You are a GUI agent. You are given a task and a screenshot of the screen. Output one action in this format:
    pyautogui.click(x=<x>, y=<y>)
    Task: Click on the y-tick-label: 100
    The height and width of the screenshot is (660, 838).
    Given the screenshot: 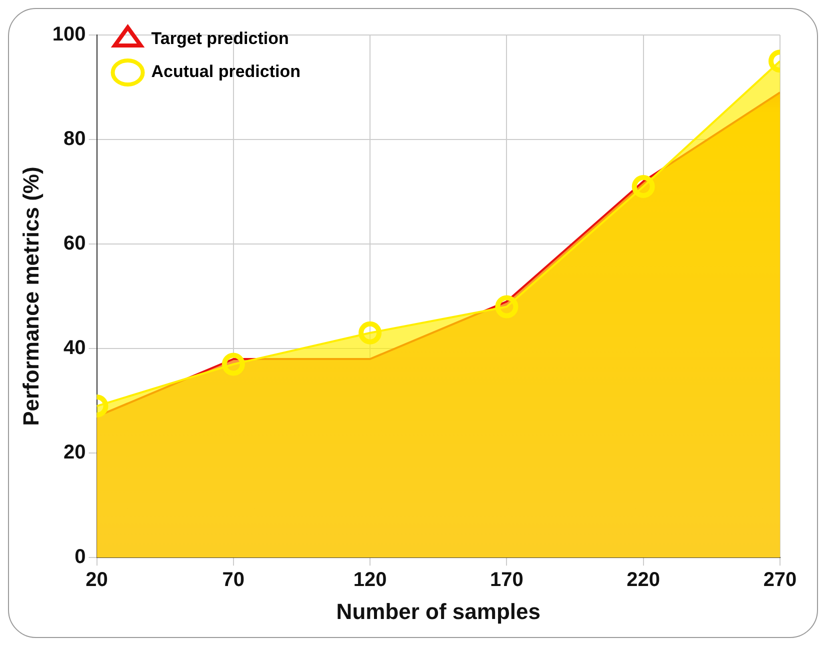 What is the action you would take?
    pyautogui.click(x=69, y=35)
    